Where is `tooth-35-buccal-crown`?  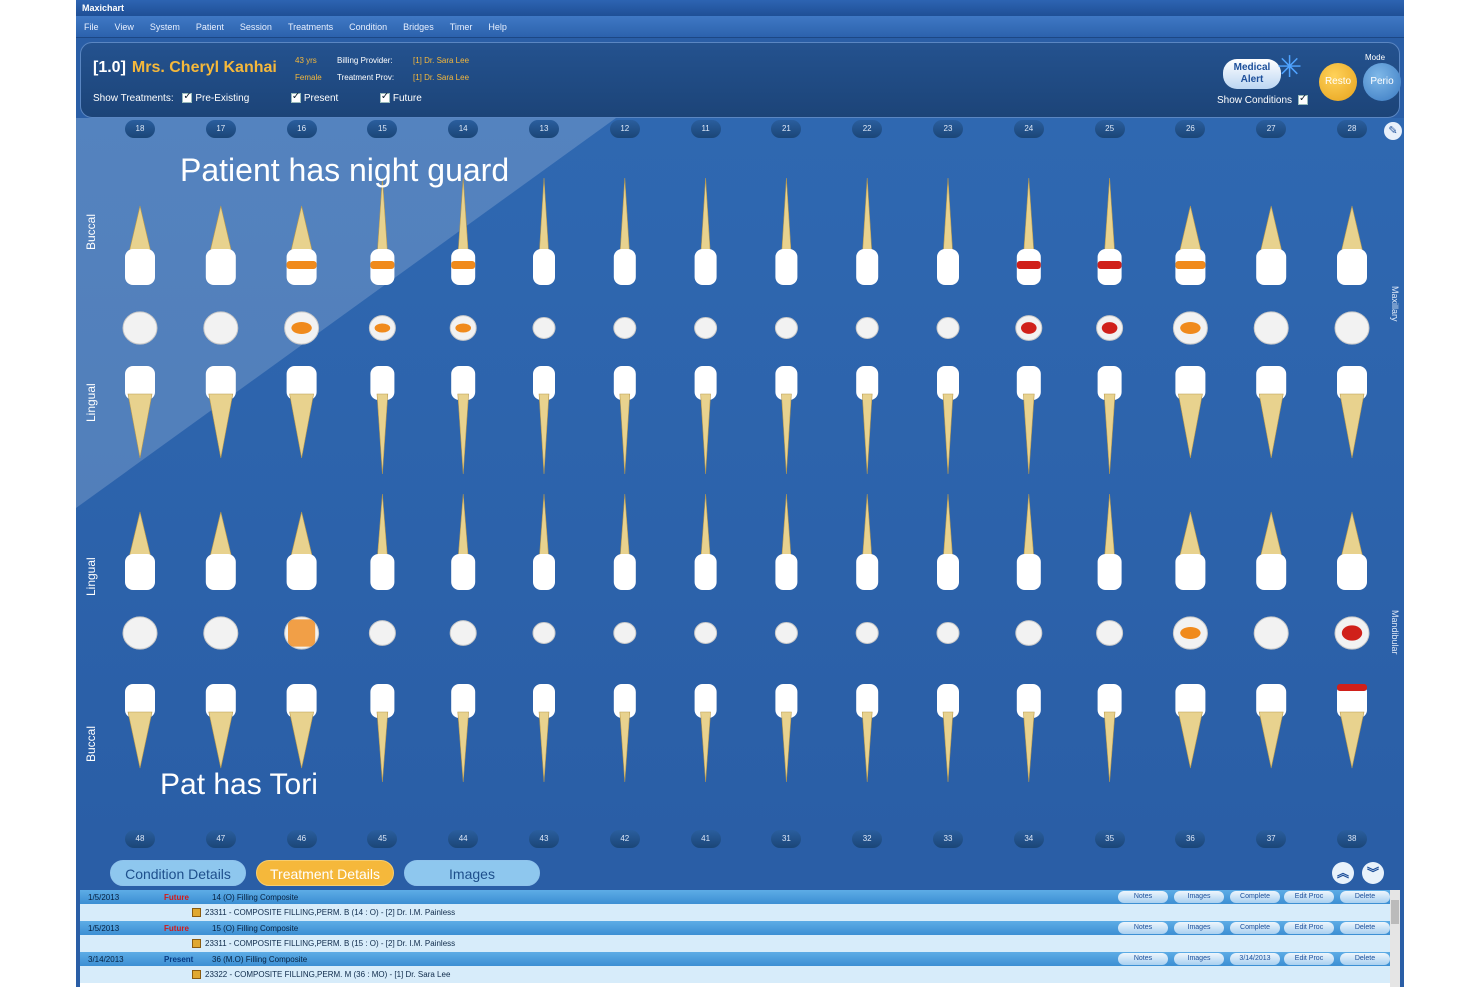 tooth-35-buccal-crown is located at coordinates (1109, 701).